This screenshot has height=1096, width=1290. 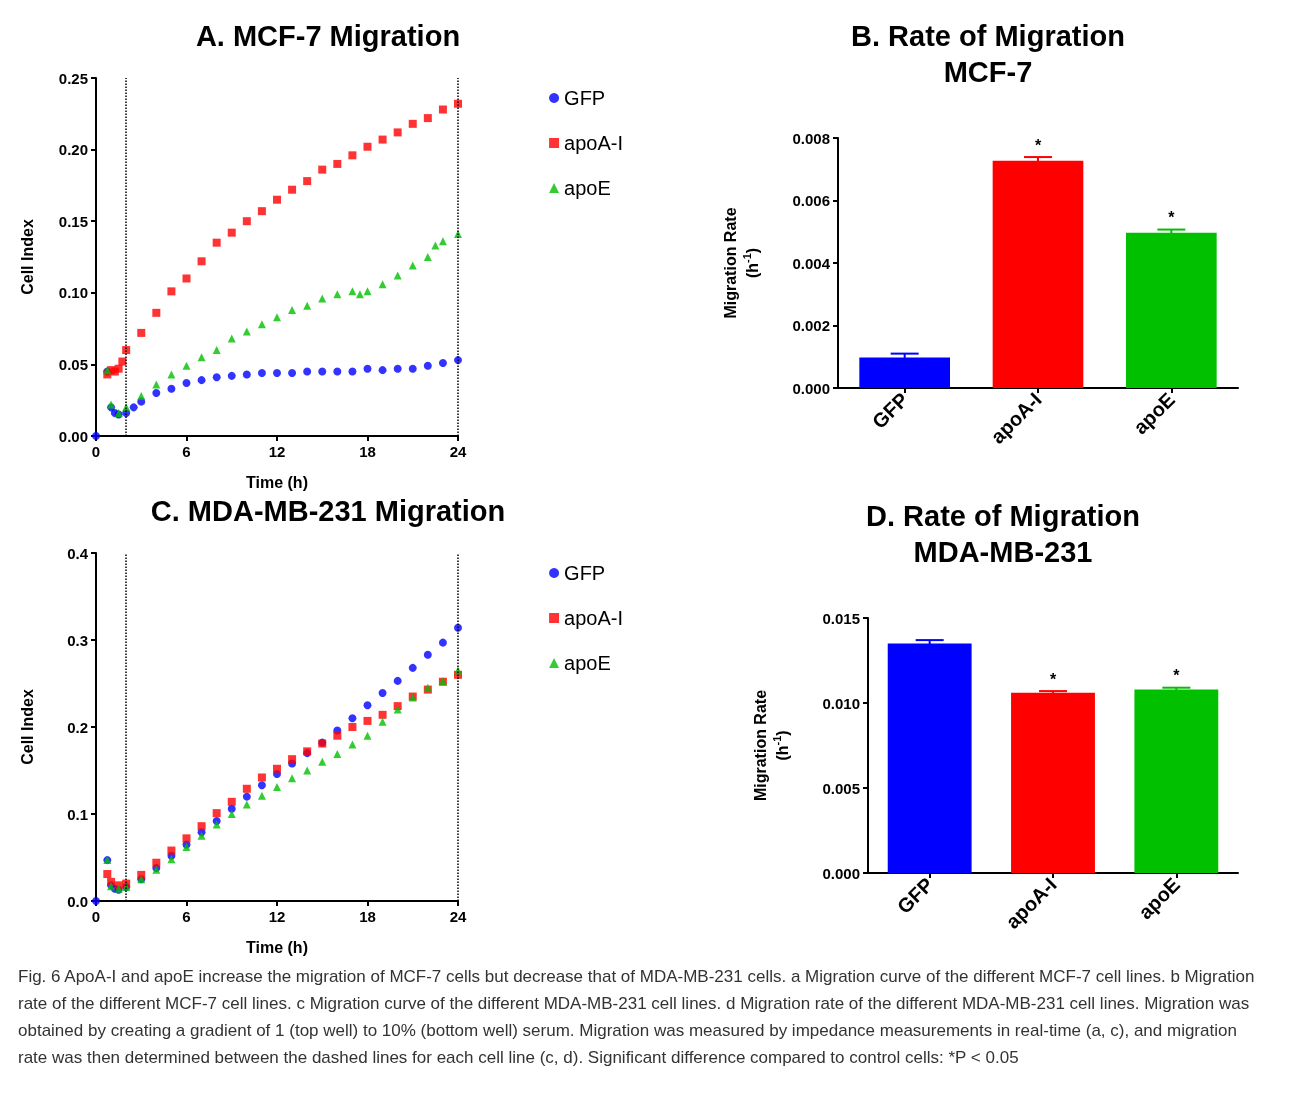 What do you see at coordinates (73, 436) in the screenshot?
I see `y-tick-label: 0.00` at bounding box center [73, 436].